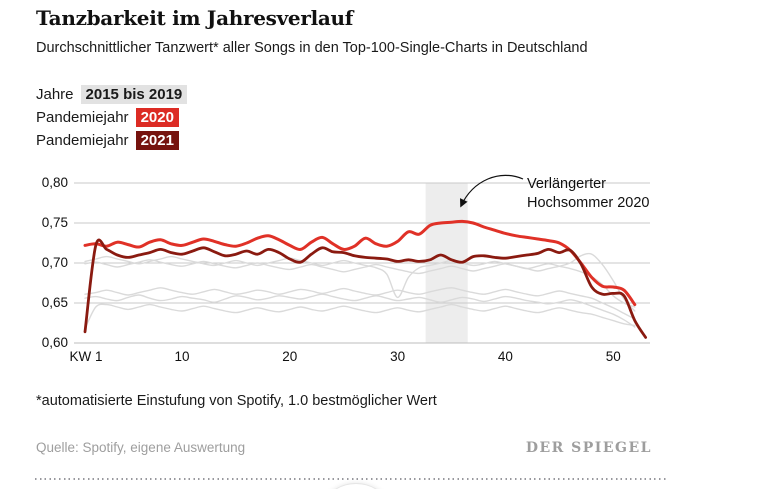 This screenshot has height=489, width=767. I want to click on y-axis-label: 0,80, so click(54, 182).